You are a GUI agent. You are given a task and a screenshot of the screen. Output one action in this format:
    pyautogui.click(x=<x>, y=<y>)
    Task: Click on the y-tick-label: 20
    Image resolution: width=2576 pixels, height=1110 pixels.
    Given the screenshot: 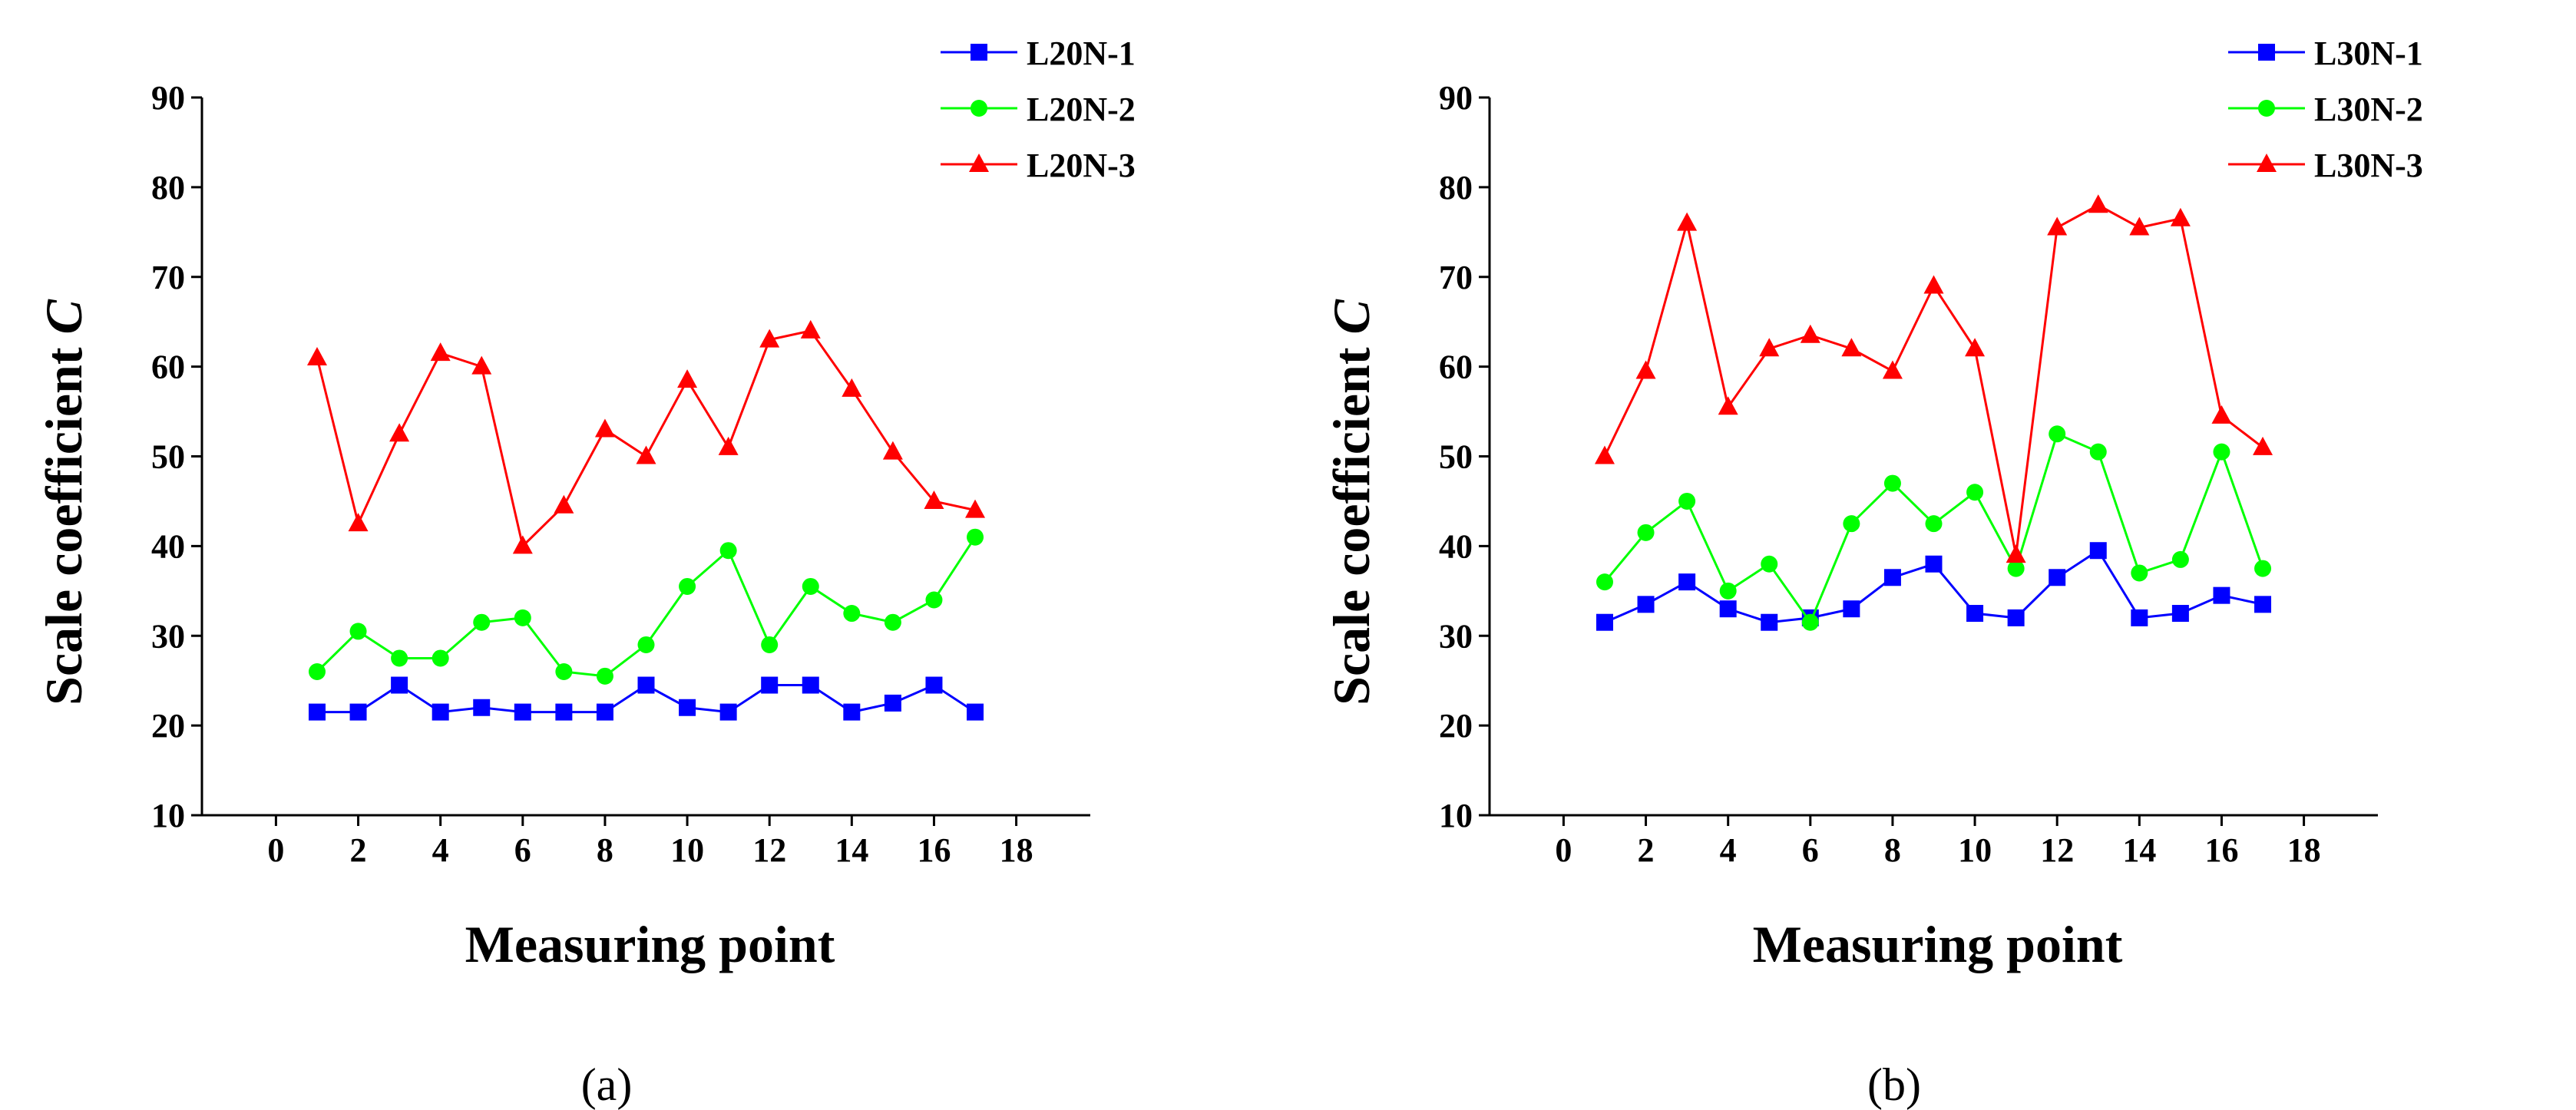 What is the action you would take?
    pyautogui.click(x=168, y=726)
    